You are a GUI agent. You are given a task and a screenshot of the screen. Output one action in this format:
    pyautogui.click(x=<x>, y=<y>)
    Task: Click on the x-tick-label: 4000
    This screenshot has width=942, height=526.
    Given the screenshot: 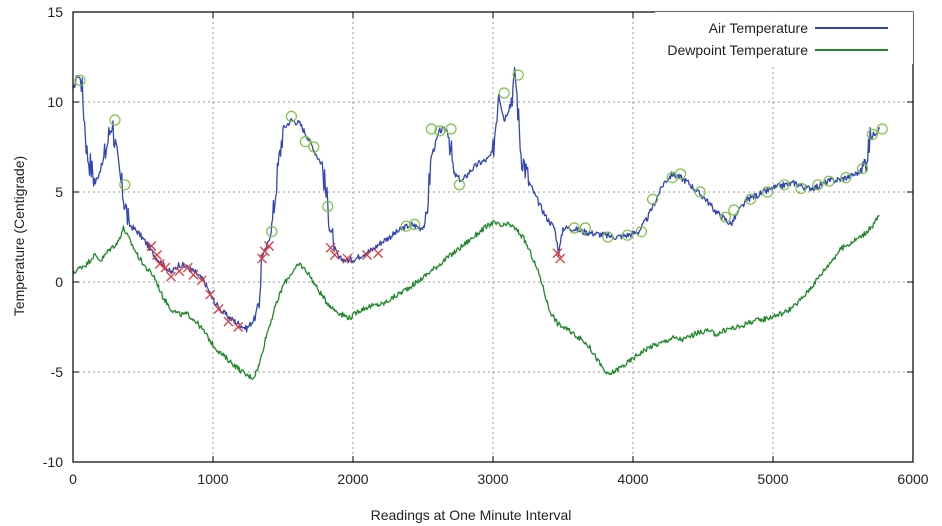 What is the action you would take?
    pyautogui.click(x=632, y=479)
    